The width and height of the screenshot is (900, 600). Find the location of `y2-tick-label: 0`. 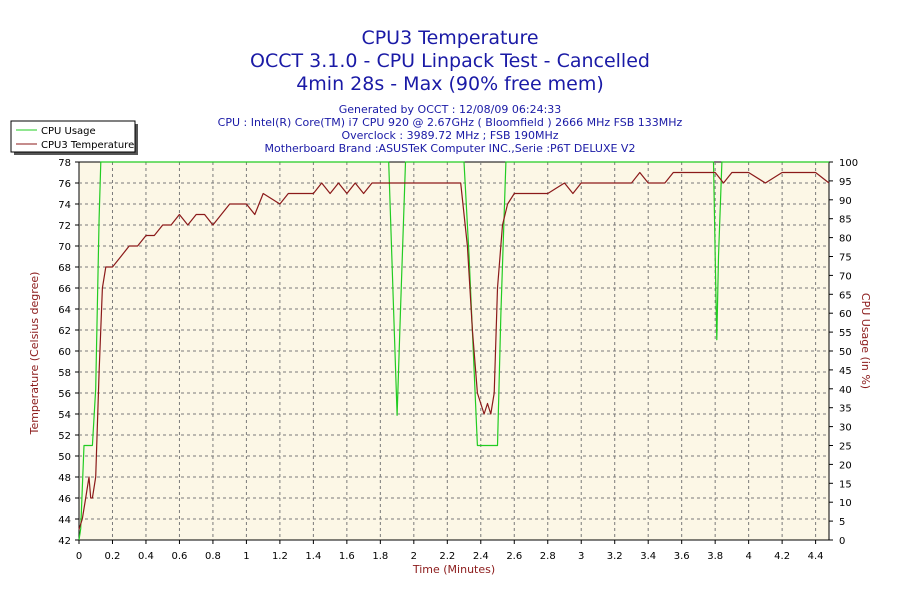

y2-tick-label: 0 is located at coordinates (842, 541).